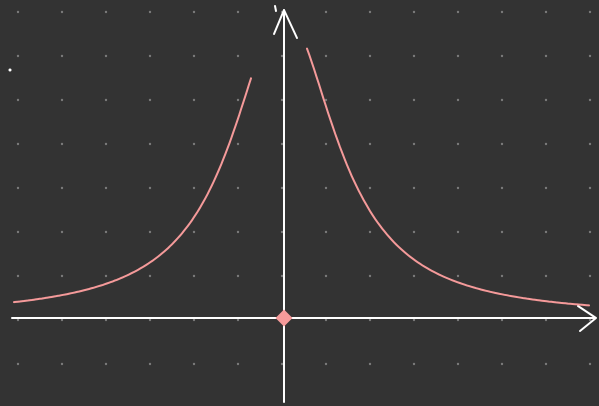 Image resolution: width=599 pixels, height=406 pixels. Describe the element at coordinates (10, 70) in the screenshot. I see `stray-dot` at that location.